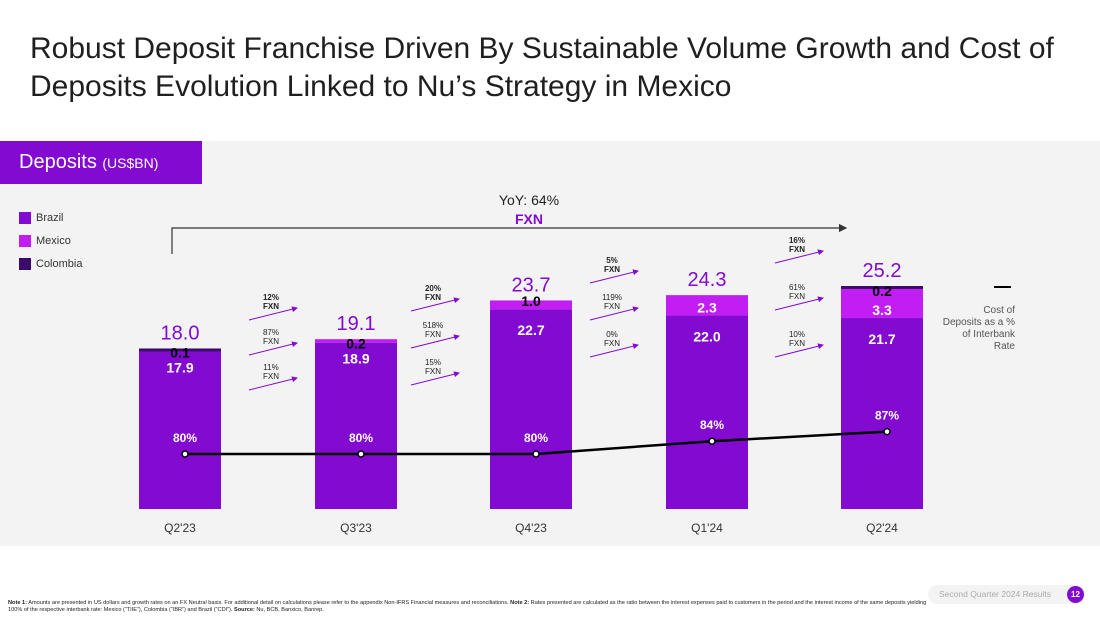  Describe the element at coordinates (59, 263) in the screenshot. I see `legend-label-colombia: Colombia` at that location.